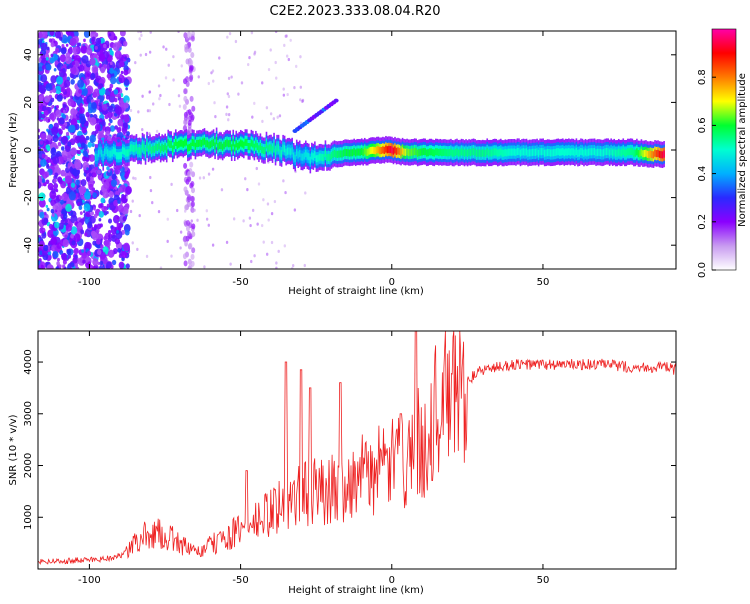 The image size is (750, 604). What do you see at coordinates (28, 197) in the screenshot?
I see `y-tick-label: -20` at bounding box center [28, 197].